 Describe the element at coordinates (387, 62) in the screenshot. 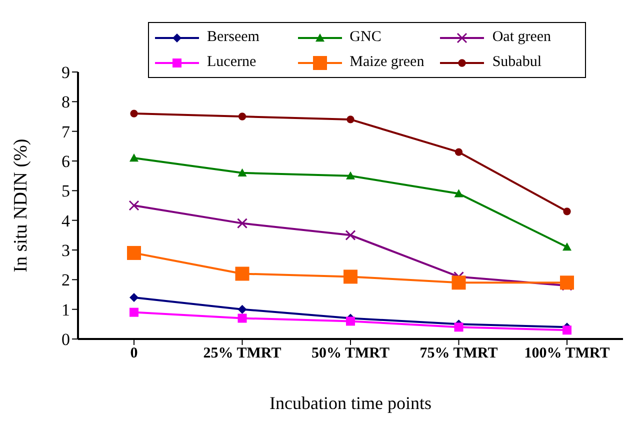

I see `legend-label: Maize green` at that location.